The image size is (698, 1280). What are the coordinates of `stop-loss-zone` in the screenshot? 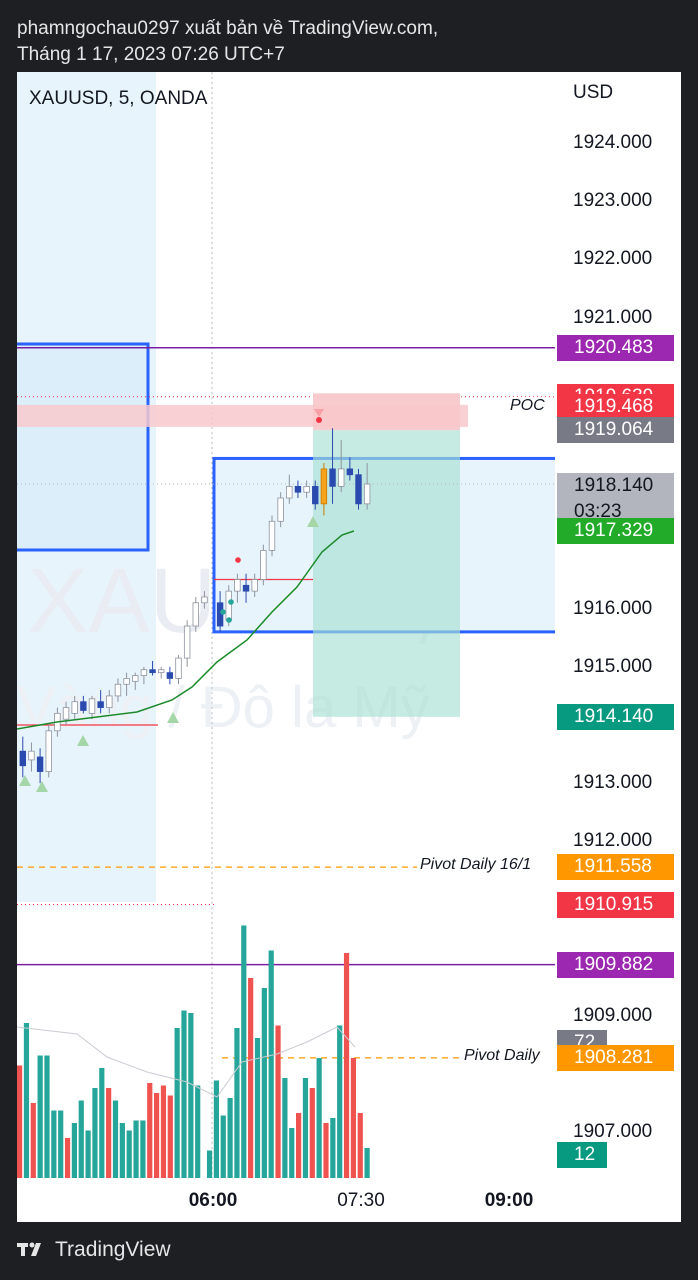 It's located at (386, 412).